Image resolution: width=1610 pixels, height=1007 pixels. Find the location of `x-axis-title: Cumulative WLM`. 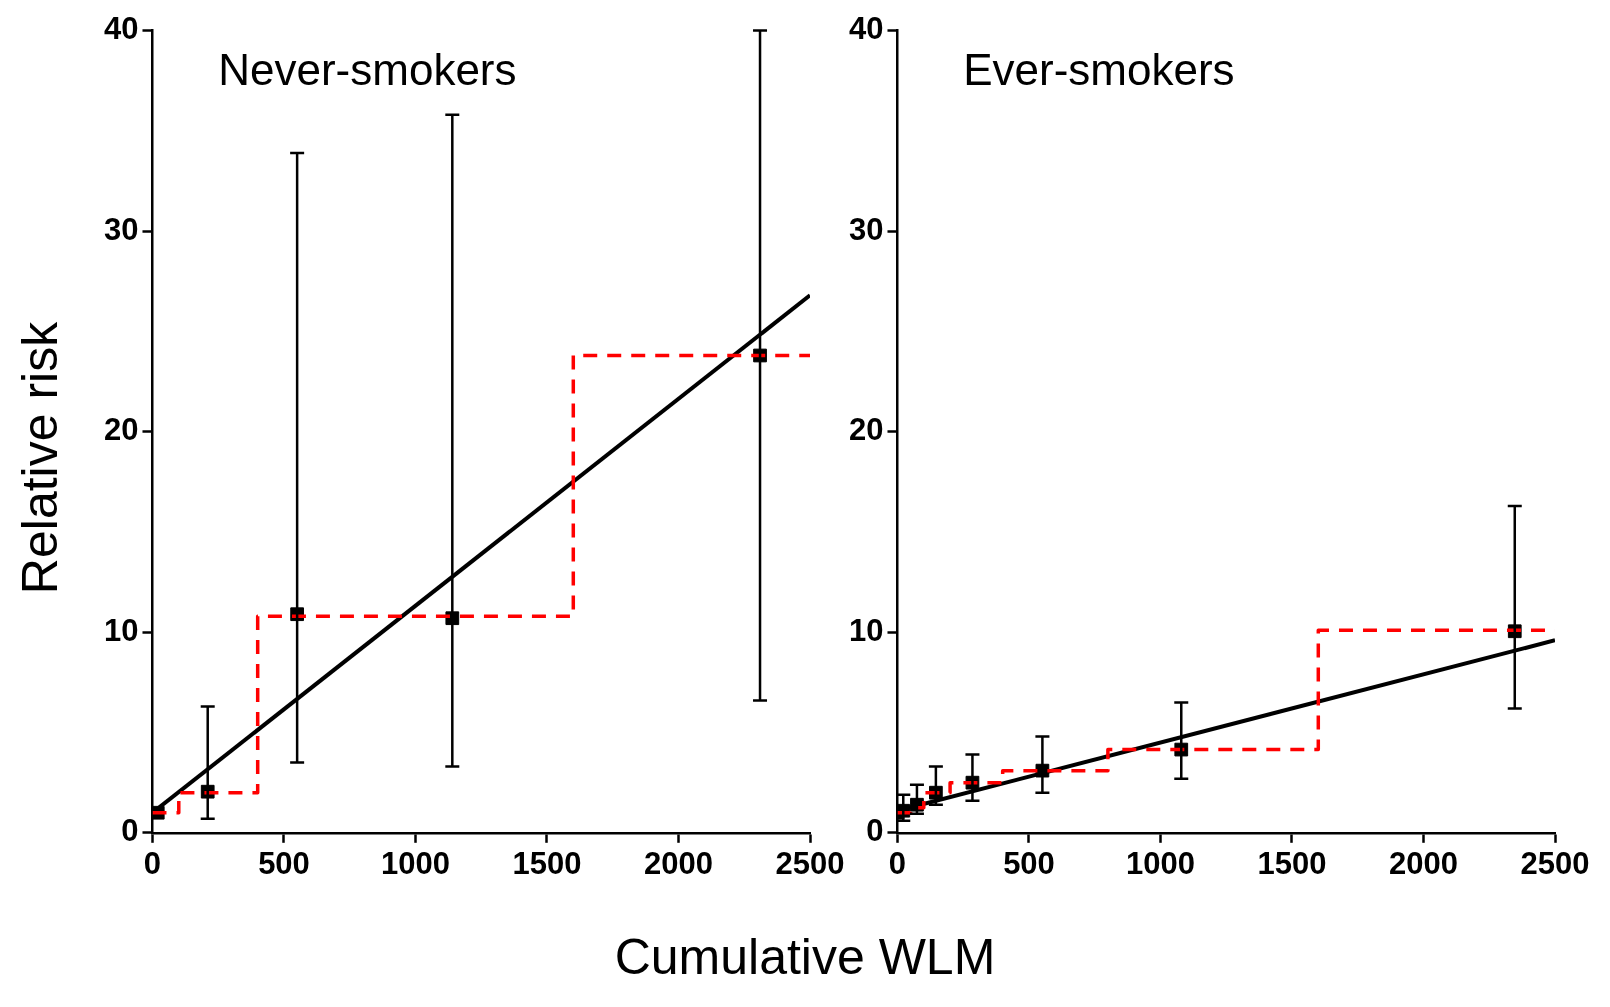

x-axis-title: Cumulative WLM is located at coordinates (805, 957).